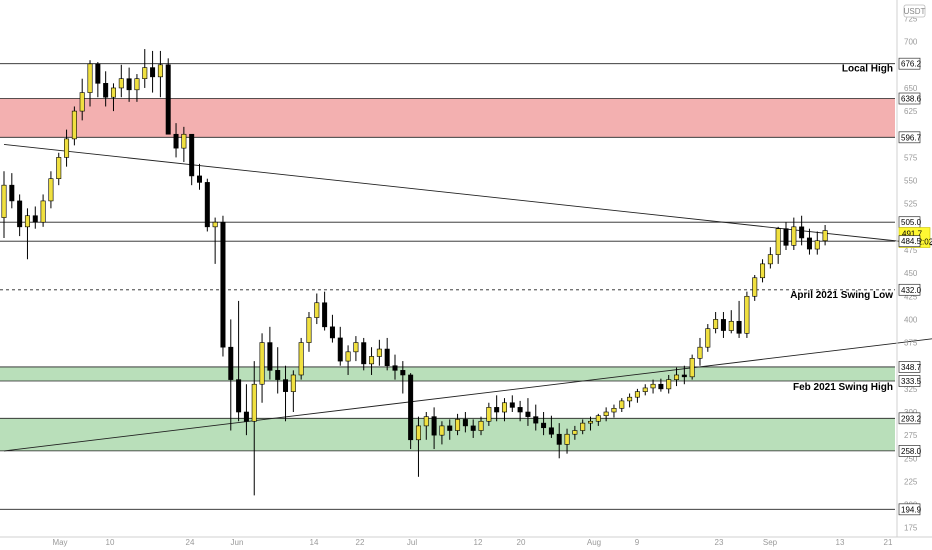 Image resolution: width=932 pixels, height=550 pixels. I want to click on price-label: 484.5, so click(911, 241).